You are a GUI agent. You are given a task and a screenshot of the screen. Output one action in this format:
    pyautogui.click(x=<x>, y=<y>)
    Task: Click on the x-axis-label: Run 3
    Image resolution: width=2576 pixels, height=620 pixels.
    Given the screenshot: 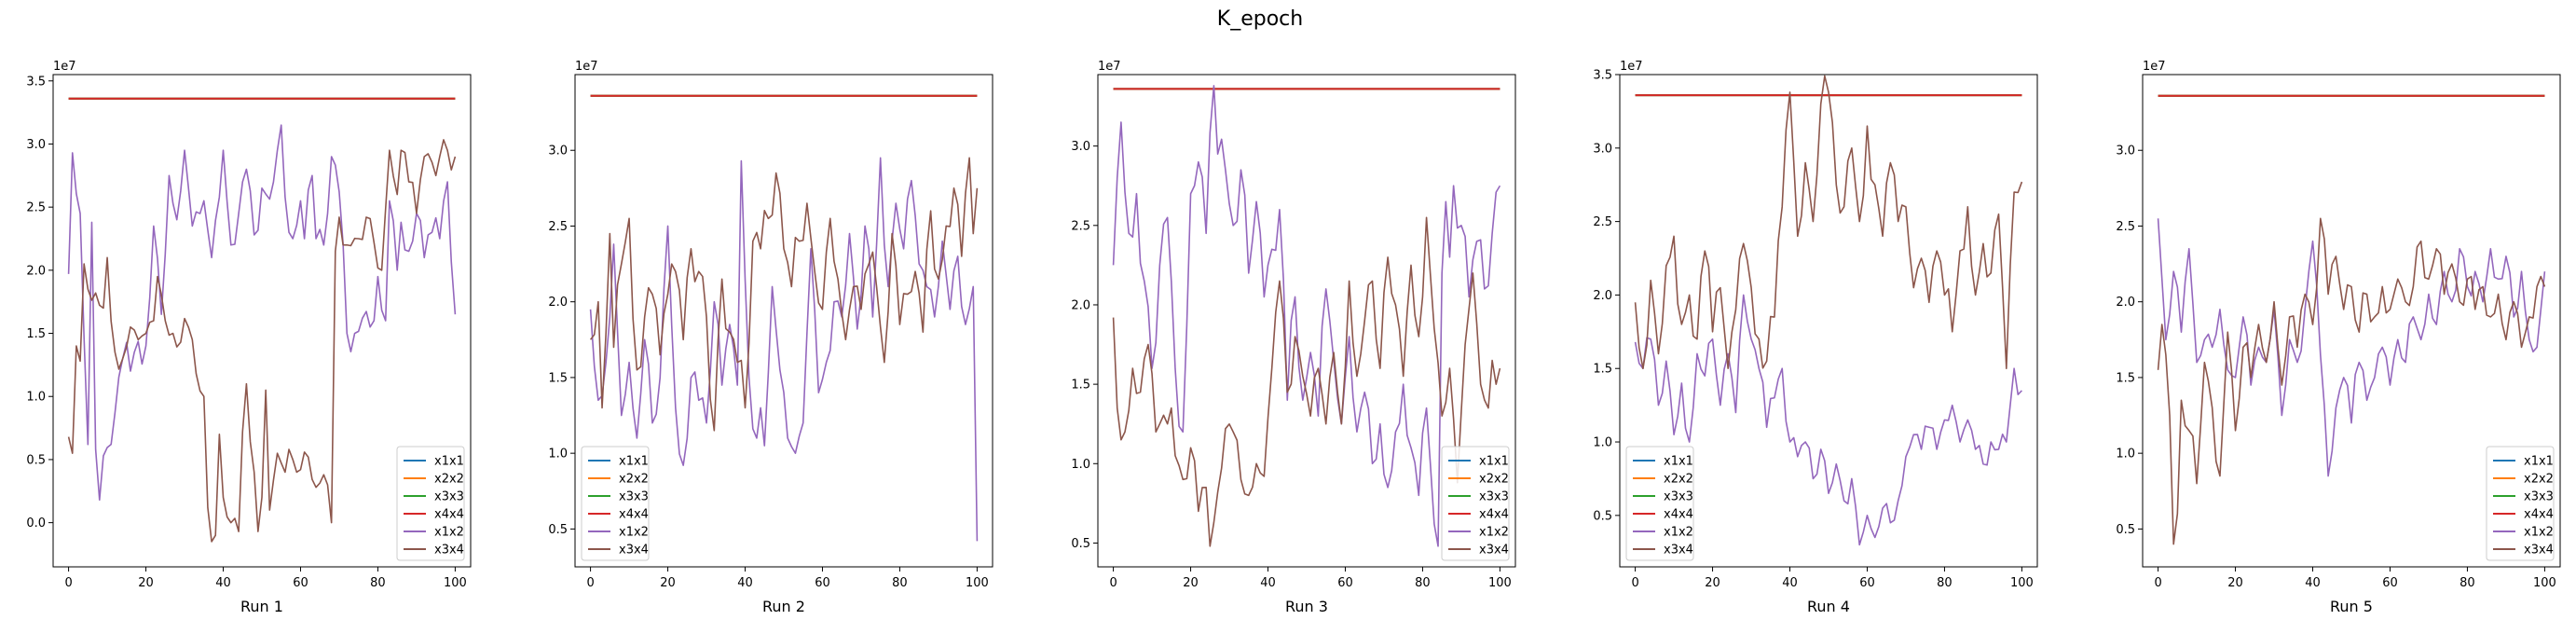 What is the action you would take?
    pyautogui.click(x=1306, y=606)
    